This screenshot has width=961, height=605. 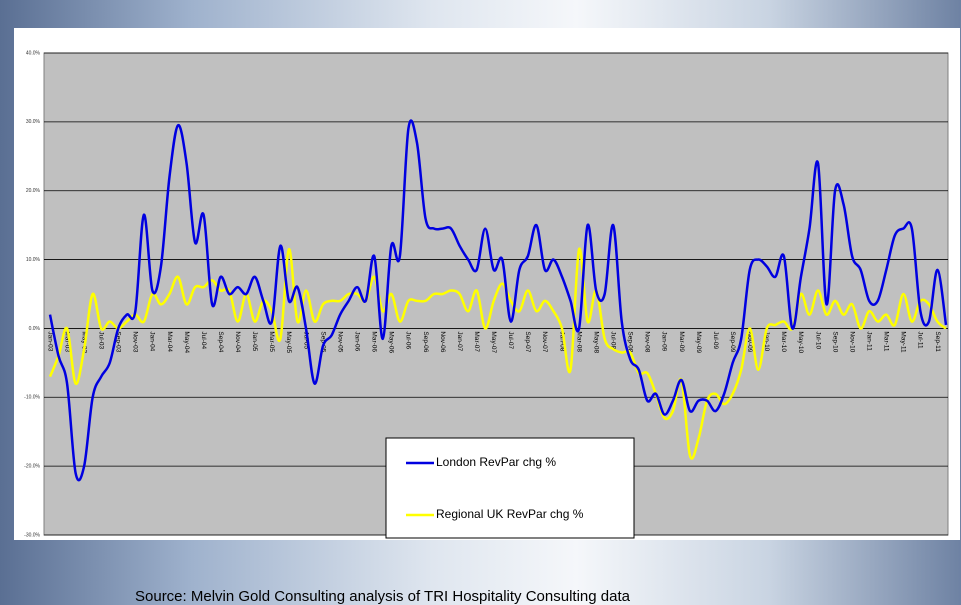 What do you see at coordinates (33, 191) in the screenshot?
I see `y-tick-label: 20.0%` at bounding box center [33, 191].